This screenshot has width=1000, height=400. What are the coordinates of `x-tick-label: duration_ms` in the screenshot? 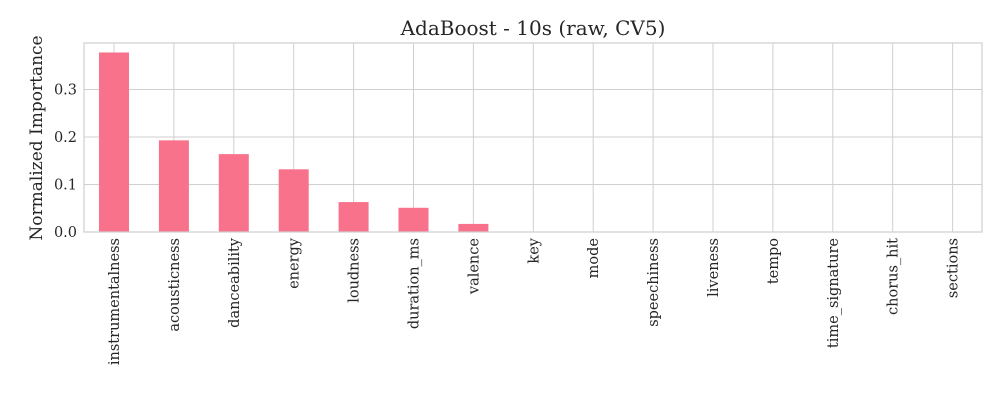 It's located at (415, 283).